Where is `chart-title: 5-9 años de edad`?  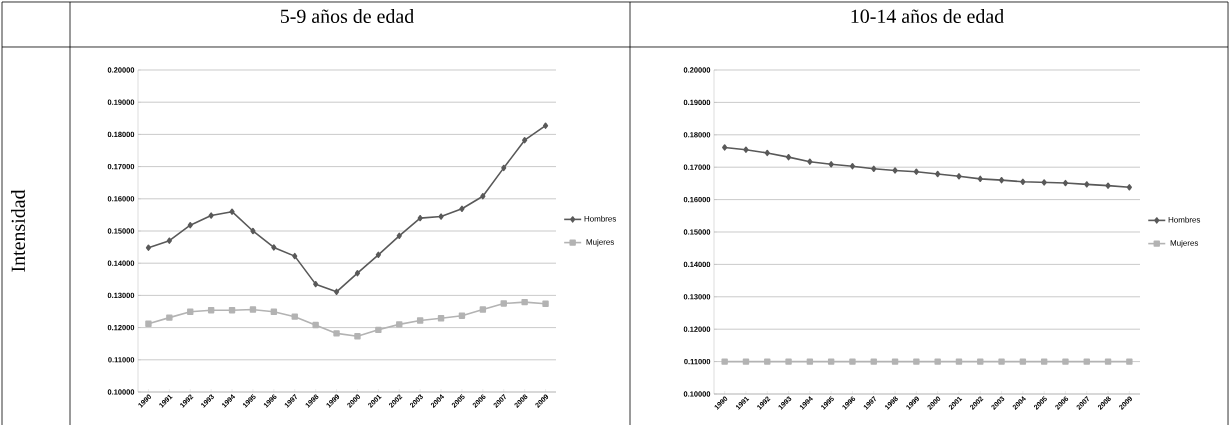
chart-title: 5-9 años de edad is located at coordinates (347, 16).